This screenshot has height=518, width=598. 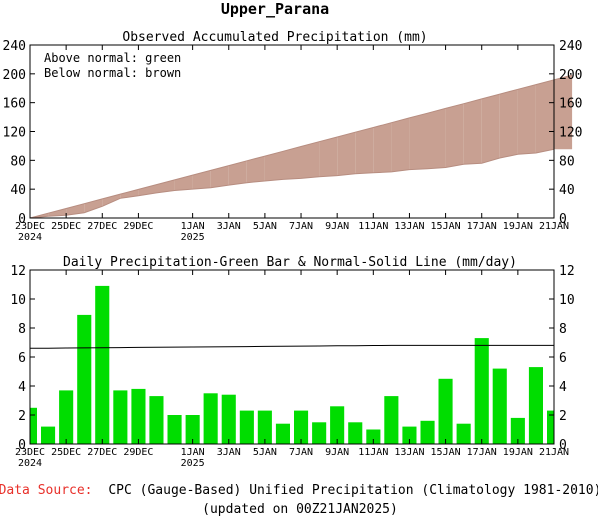 What do you see at coordinates (570, 104) in the screenshot?
I see `accumulated-ytick-label-right: 160` at bounding box center [570, 104].